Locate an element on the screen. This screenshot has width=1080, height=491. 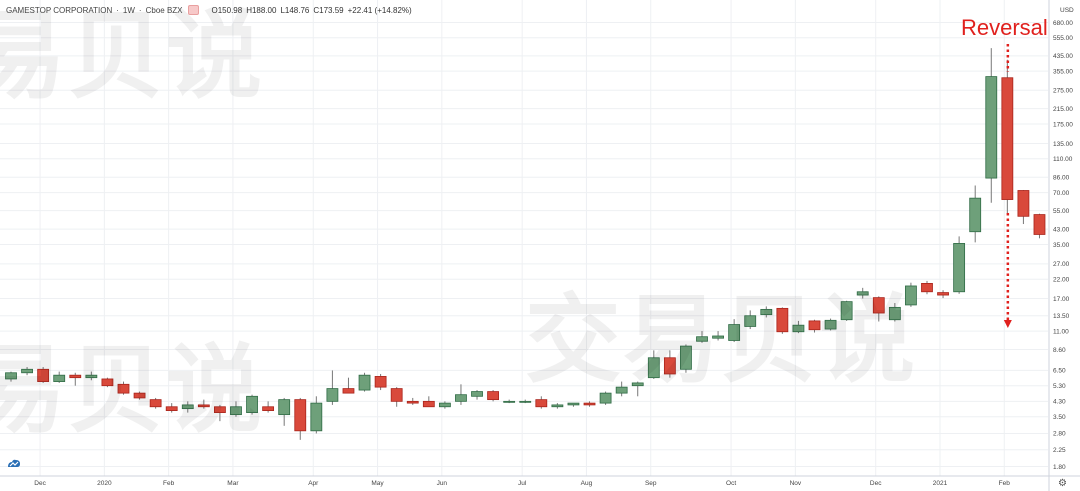
y-tick-label: 3.50 is located at coordinates (1059, 417).